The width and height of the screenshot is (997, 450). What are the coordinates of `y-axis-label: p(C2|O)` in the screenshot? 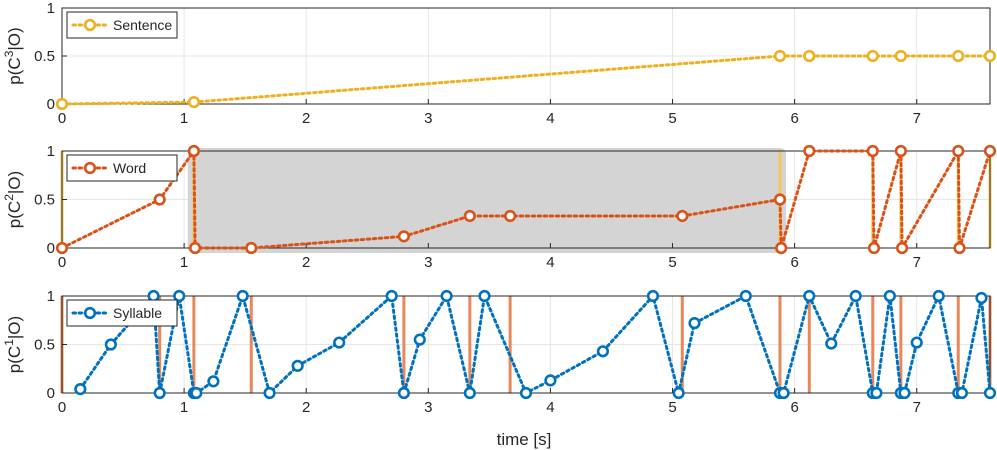 It's located at (13, 199).